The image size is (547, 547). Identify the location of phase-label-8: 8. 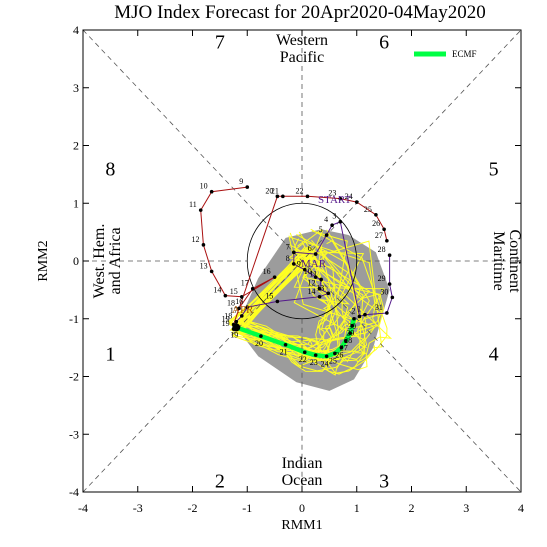
(110, 170).